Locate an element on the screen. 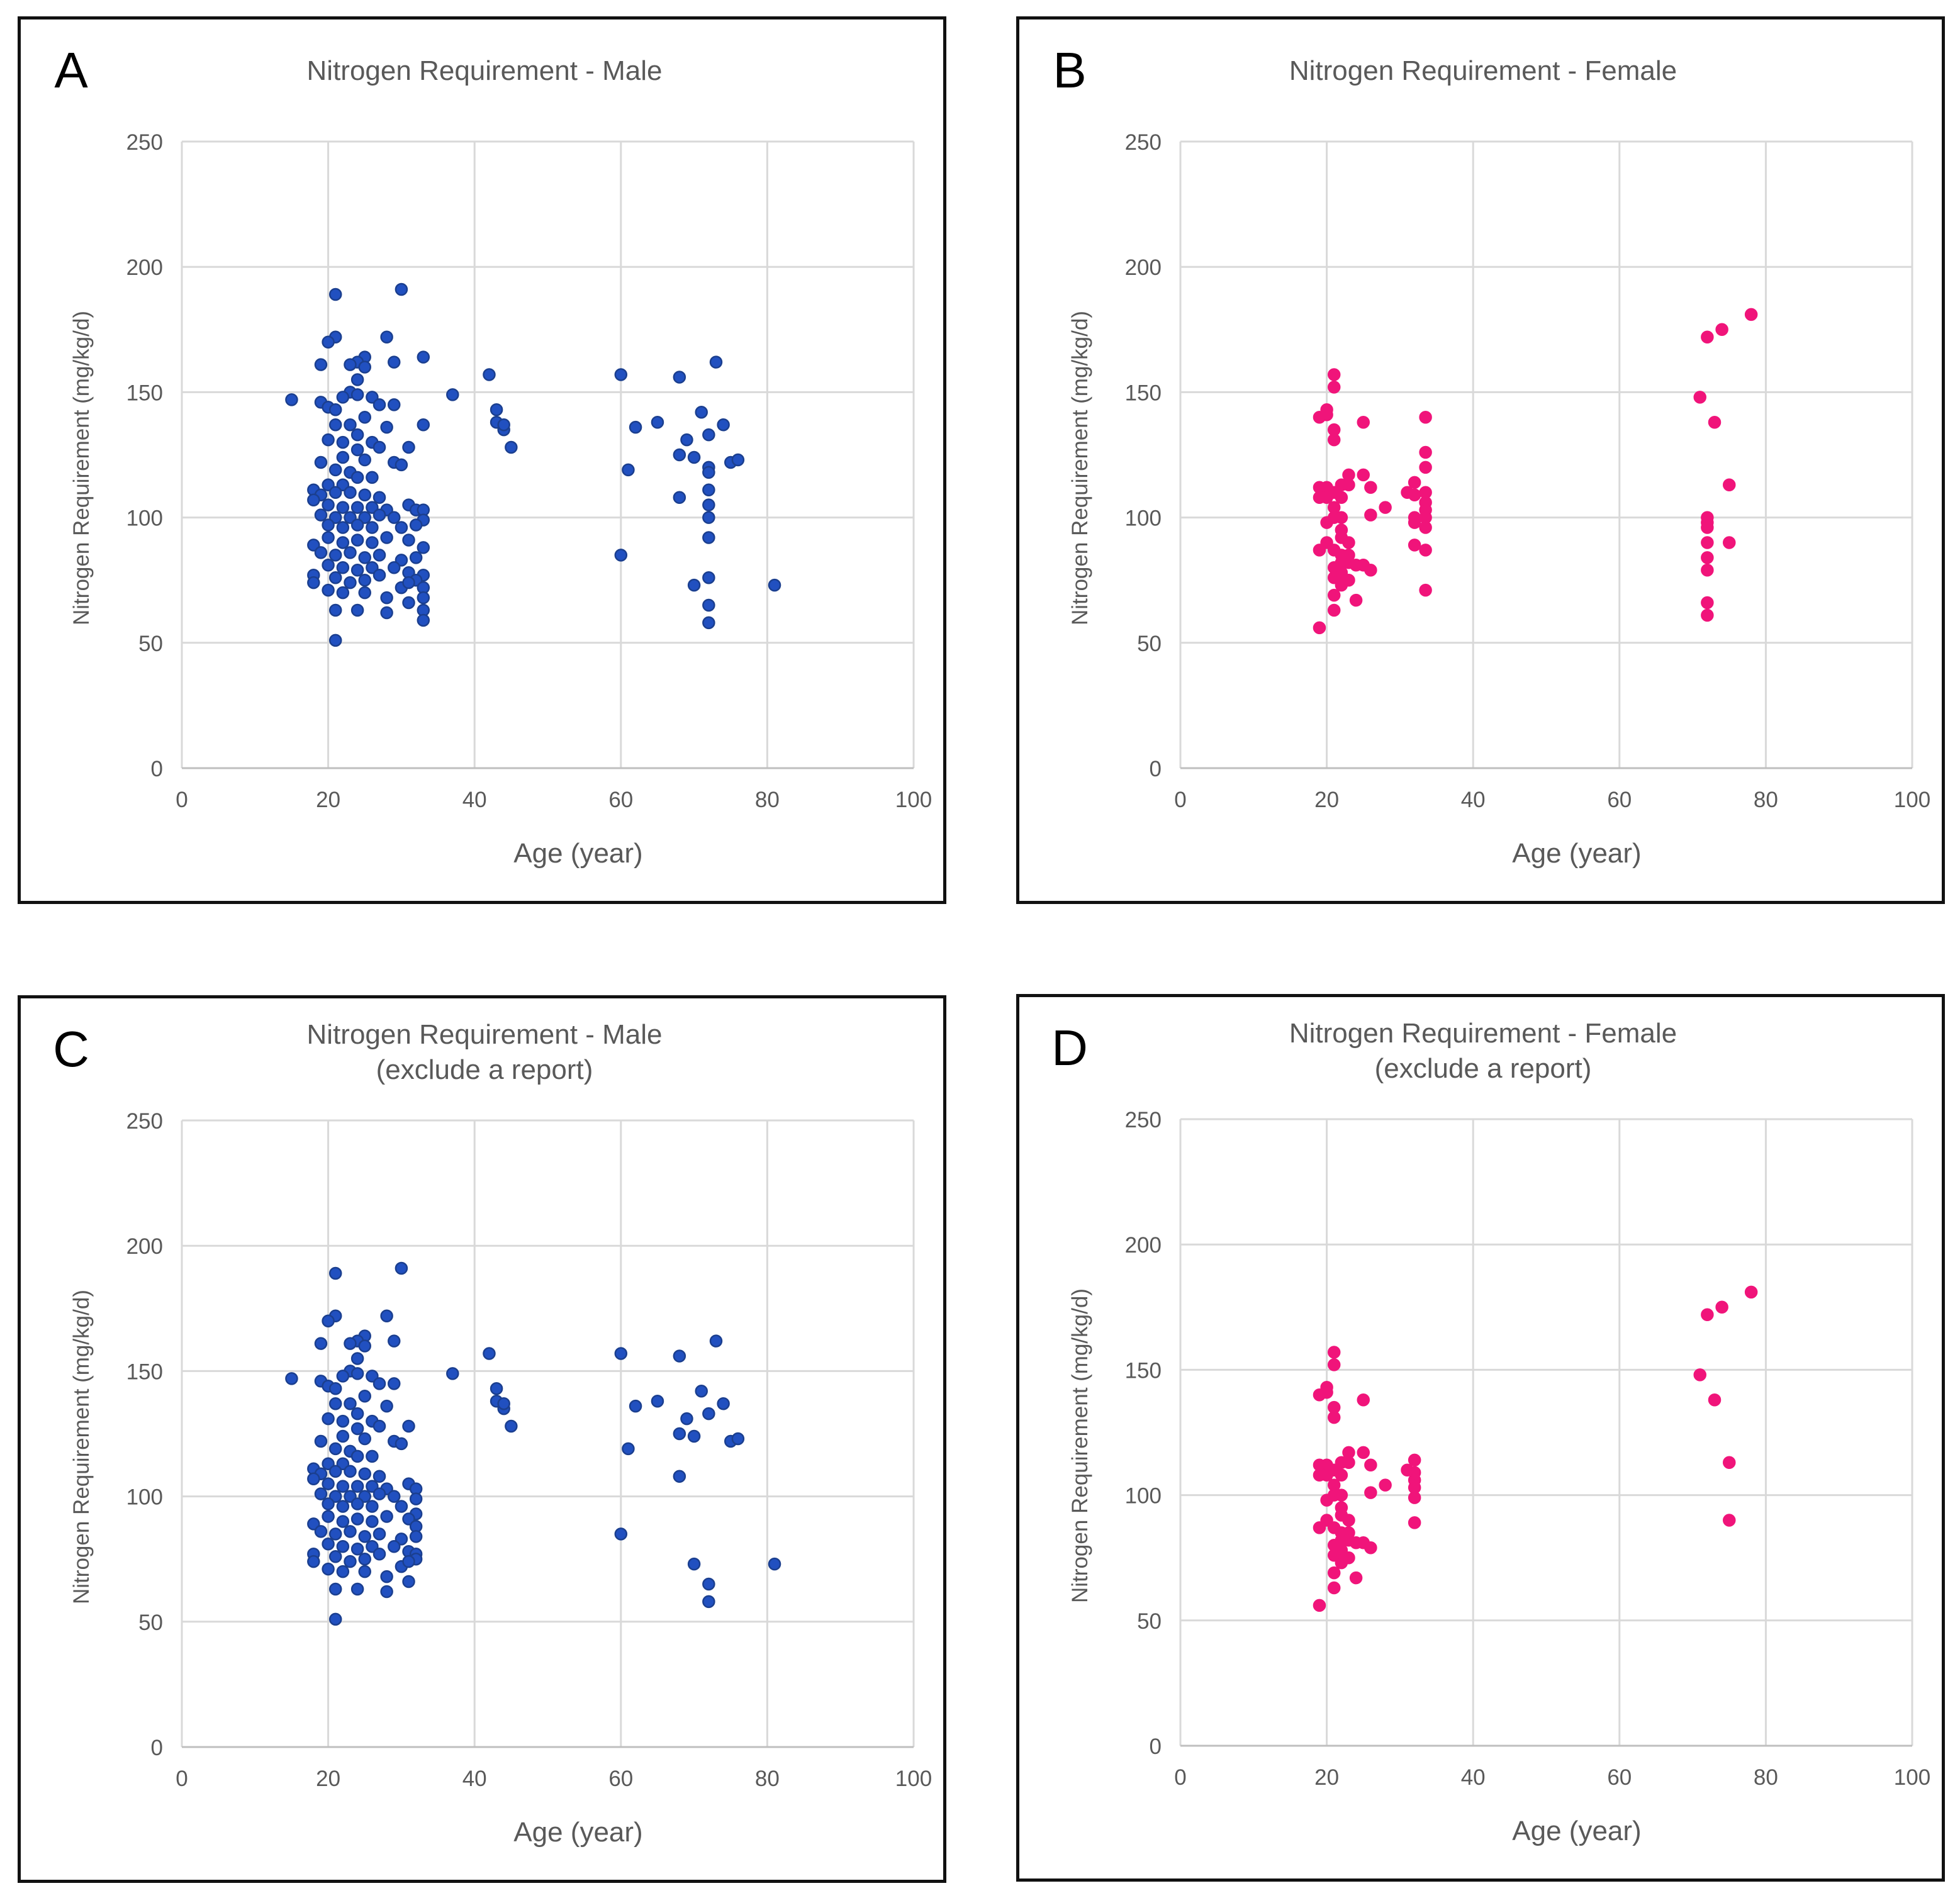 The height and width of the screenshot is (1898, 1960). y-tick-label: 0 is located at coordinates (1156, 769).